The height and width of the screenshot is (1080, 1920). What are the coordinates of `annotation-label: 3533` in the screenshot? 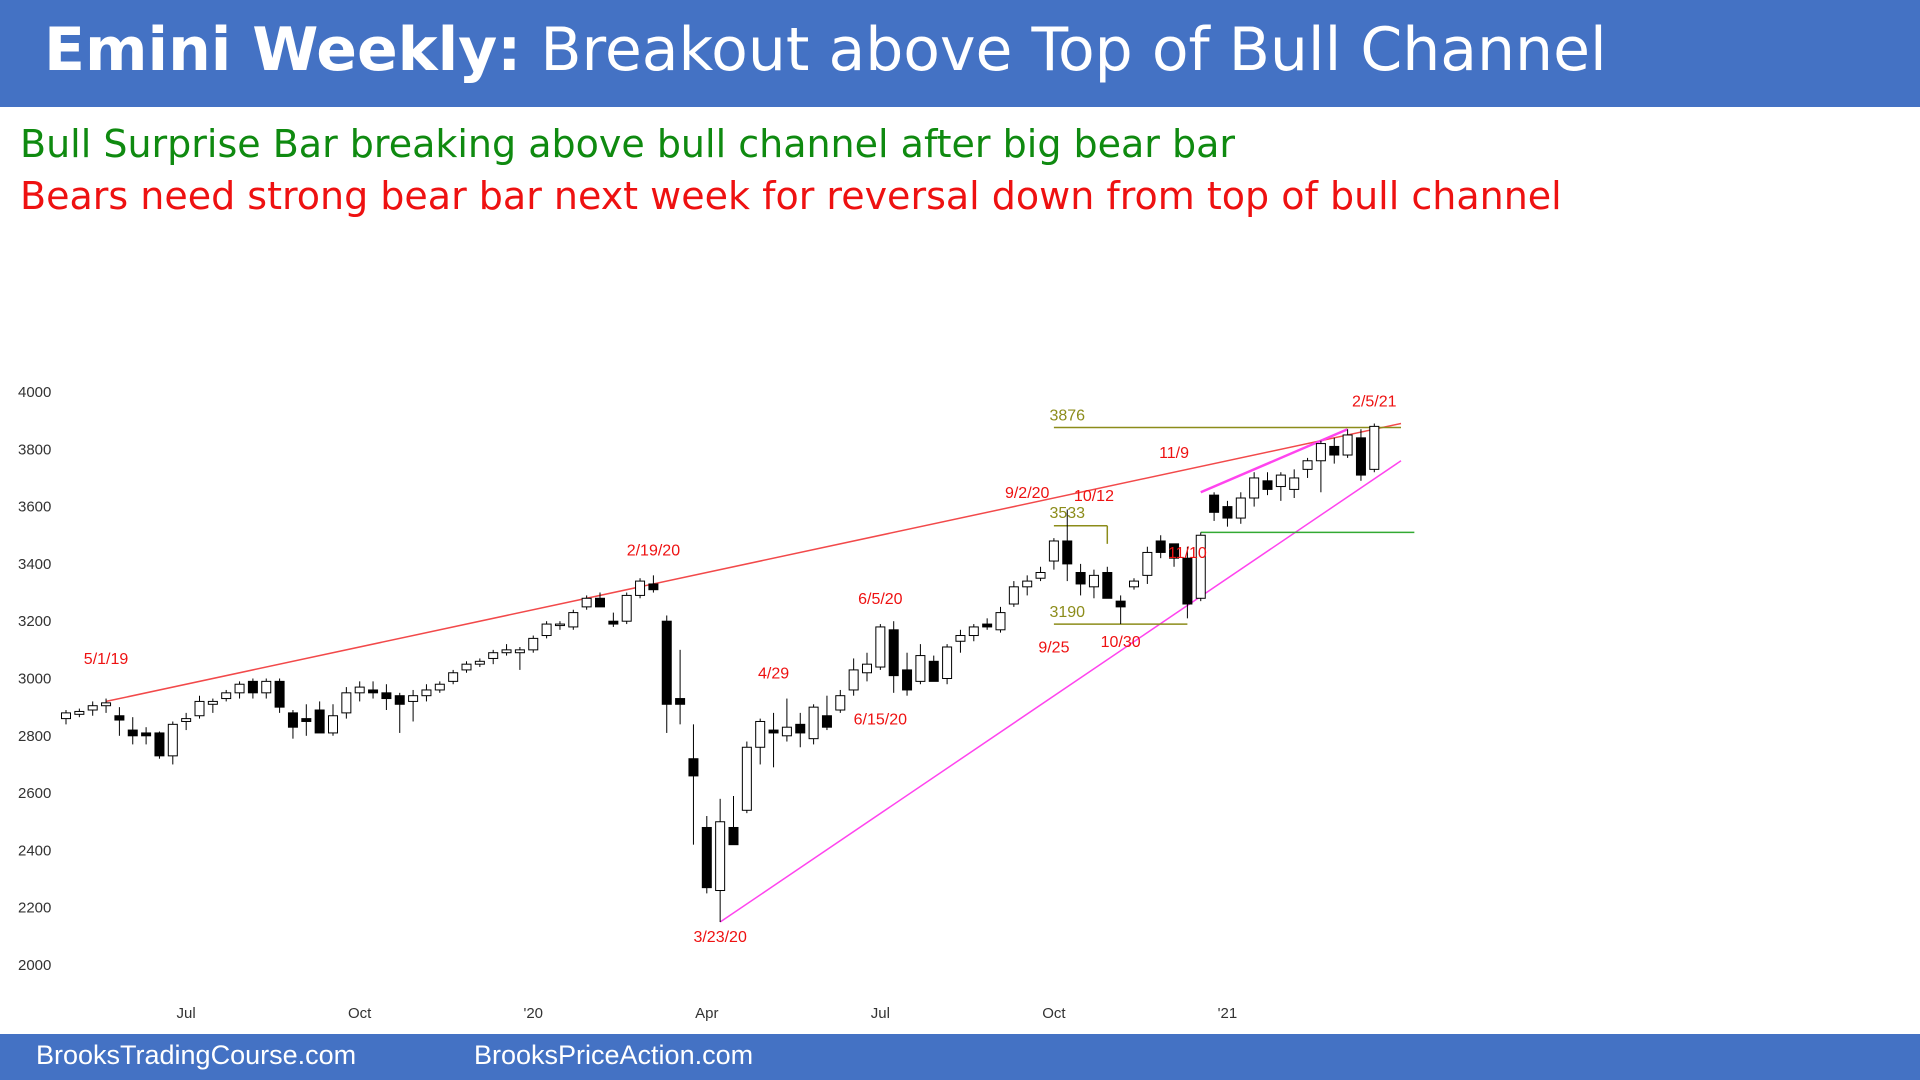 It's located at (1067, 513).